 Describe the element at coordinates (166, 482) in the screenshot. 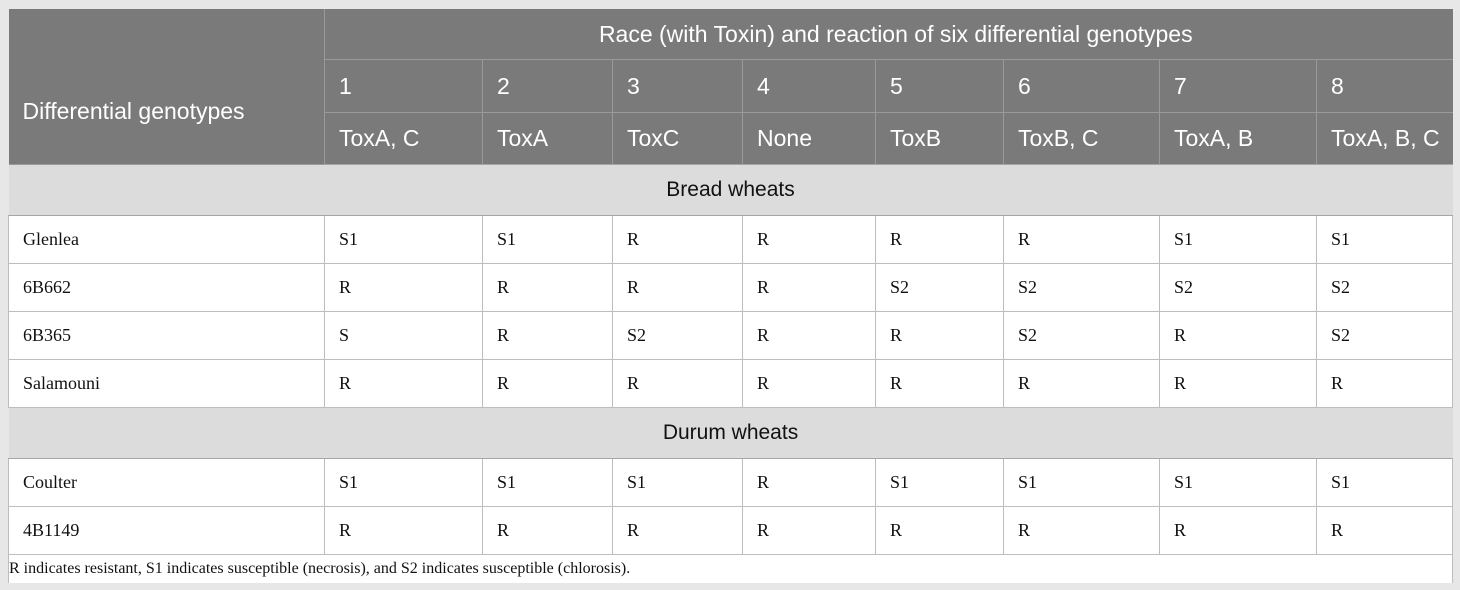

I see `genotype-cell: Coulter` at that location.